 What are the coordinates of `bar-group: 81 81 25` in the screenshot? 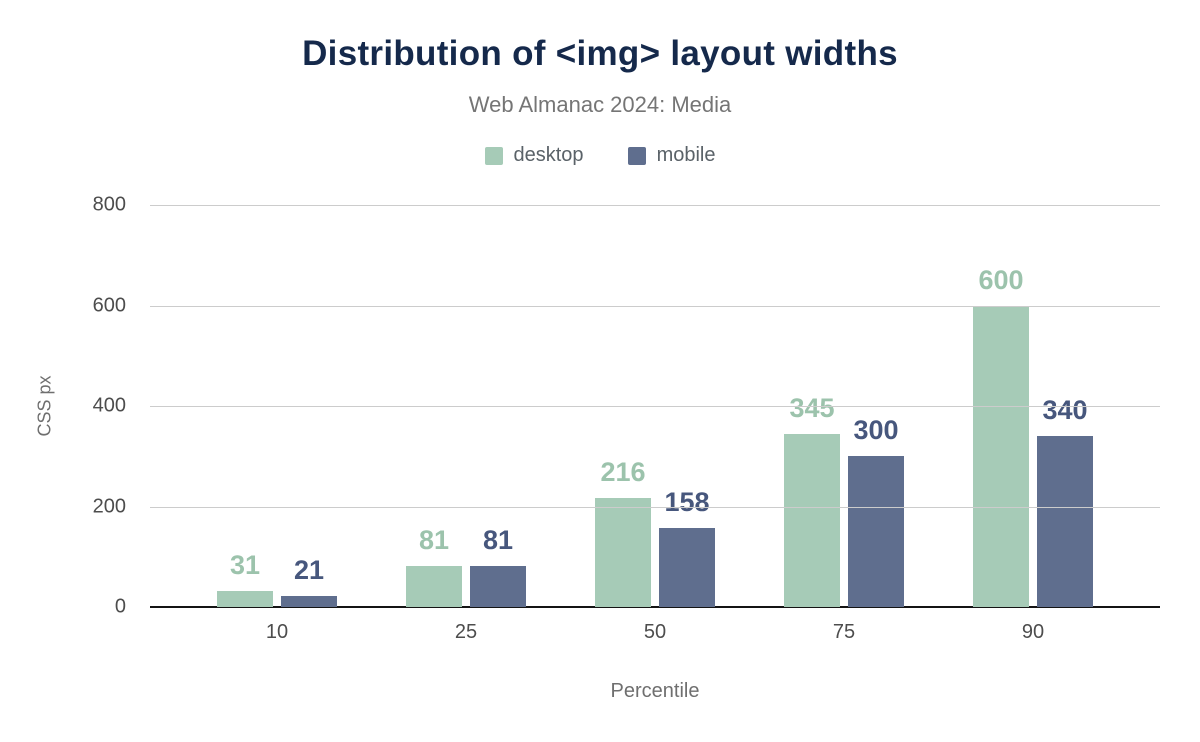 It's located at (466, 424).